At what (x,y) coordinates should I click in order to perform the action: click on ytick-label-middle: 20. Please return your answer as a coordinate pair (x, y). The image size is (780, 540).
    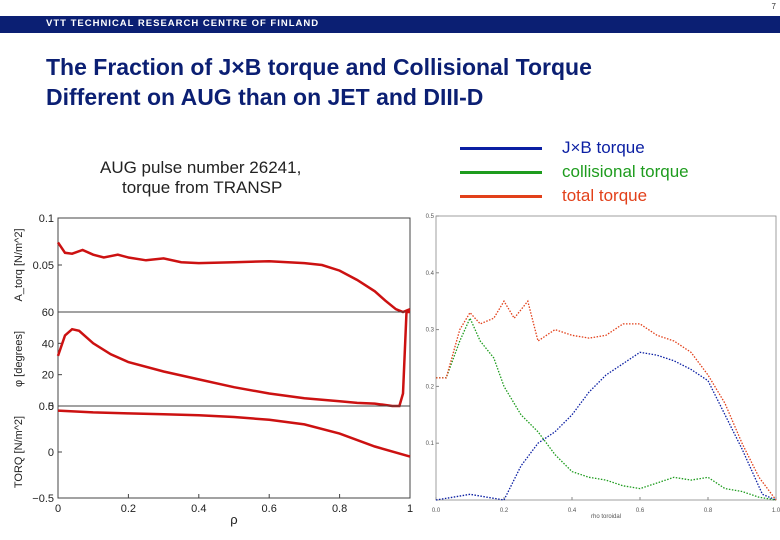
    Looking at the image, I should click on (48, 376).